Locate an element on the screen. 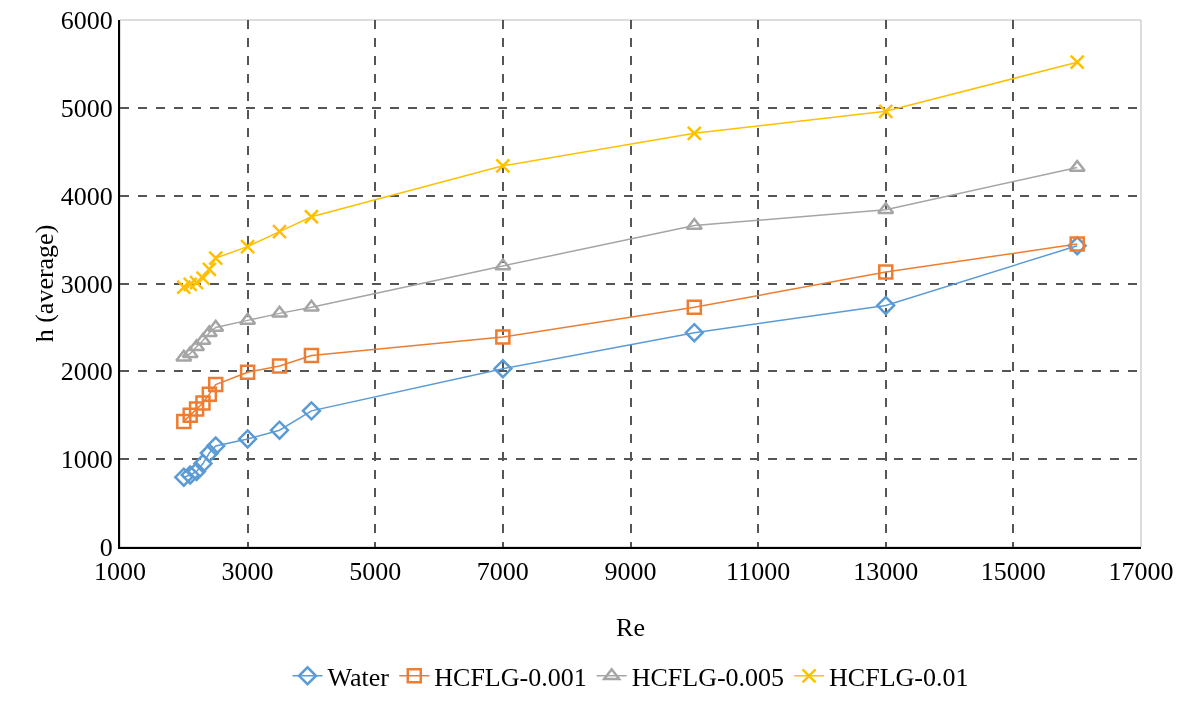 The image size is (1201, 717). legend-label: HCFLG-0.01 is located at coordinates (899, 677).